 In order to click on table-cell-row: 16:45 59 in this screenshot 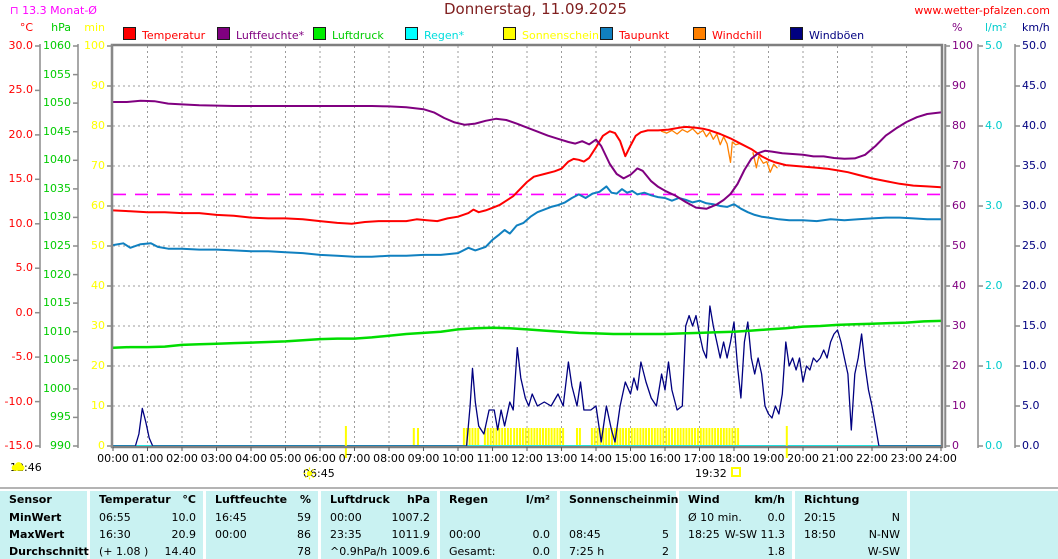, I will do `click(263, 517)`.